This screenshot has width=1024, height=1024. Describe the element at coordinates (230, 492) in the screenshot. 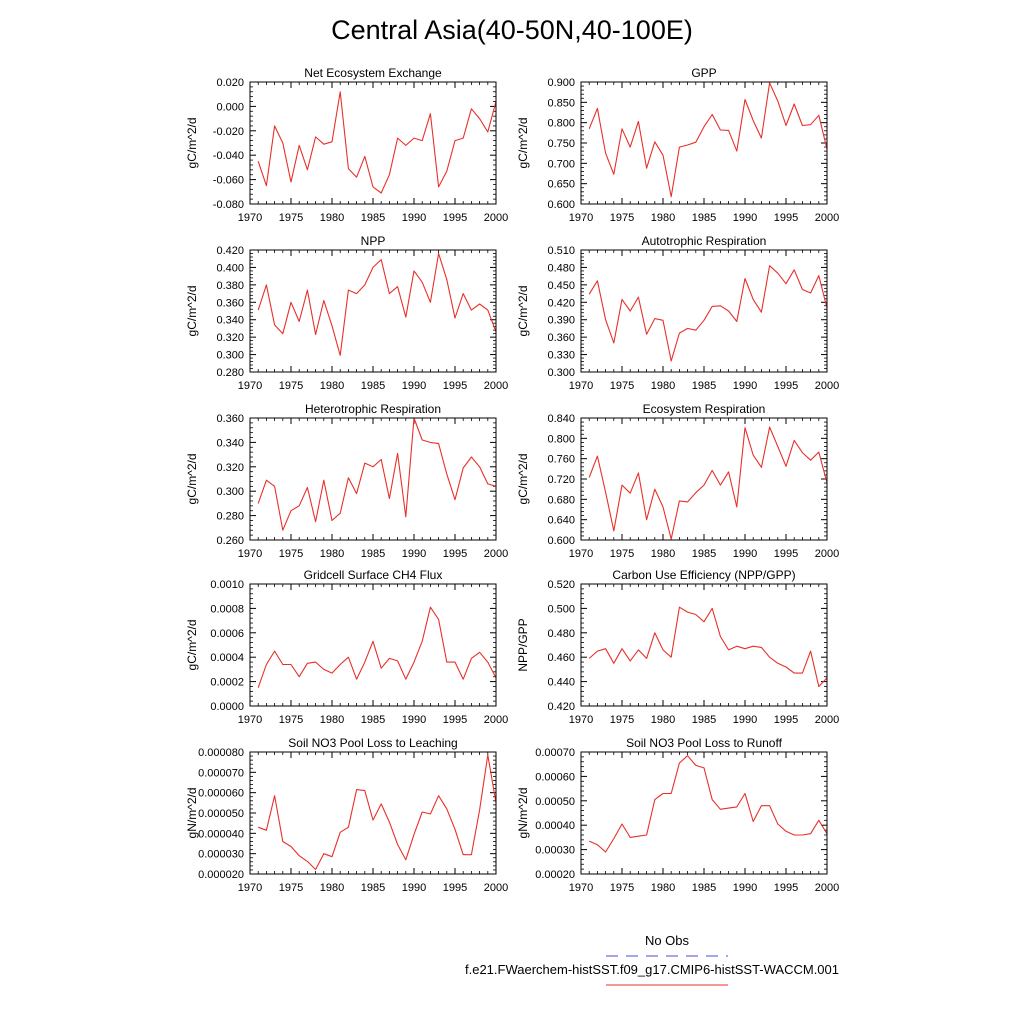

I see `y-tick-label-4-2: 0.300` at that location.